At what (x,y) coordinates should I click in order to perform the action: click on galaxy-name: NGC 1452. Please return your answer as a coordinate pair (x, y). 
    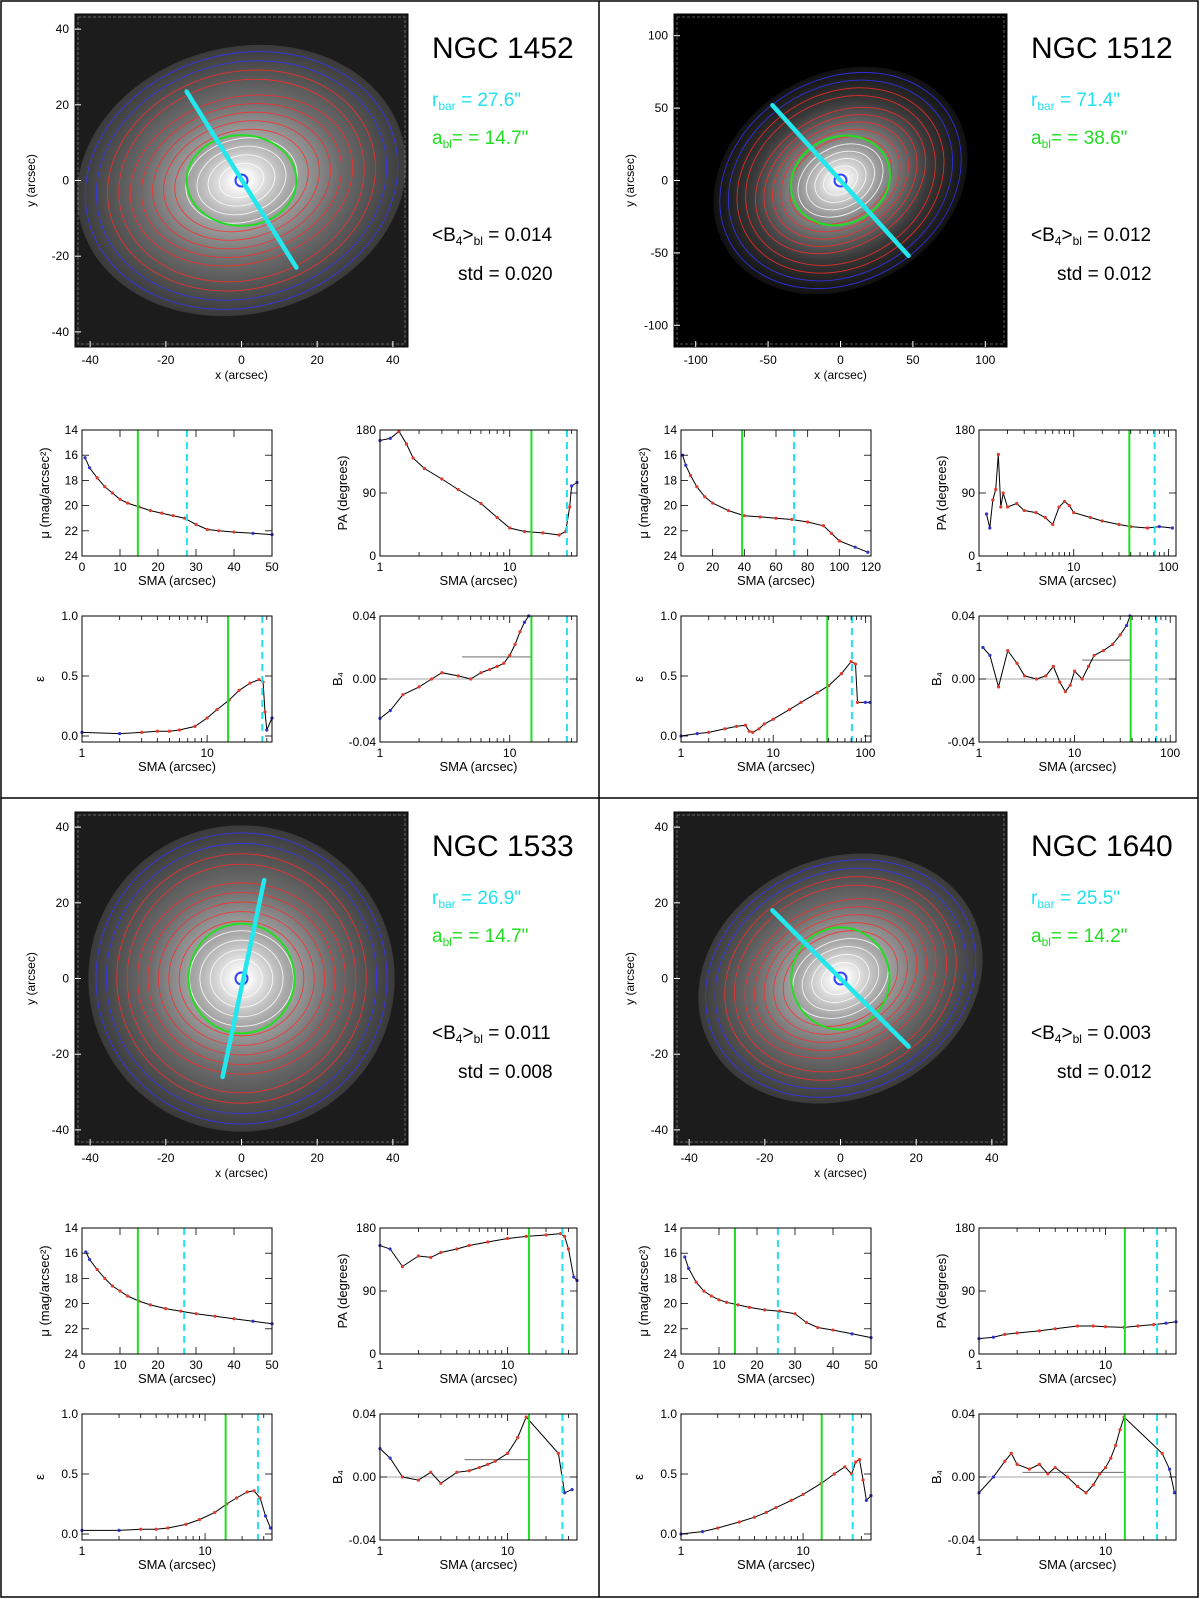
    Looking at the image, I should click on (503, 48).